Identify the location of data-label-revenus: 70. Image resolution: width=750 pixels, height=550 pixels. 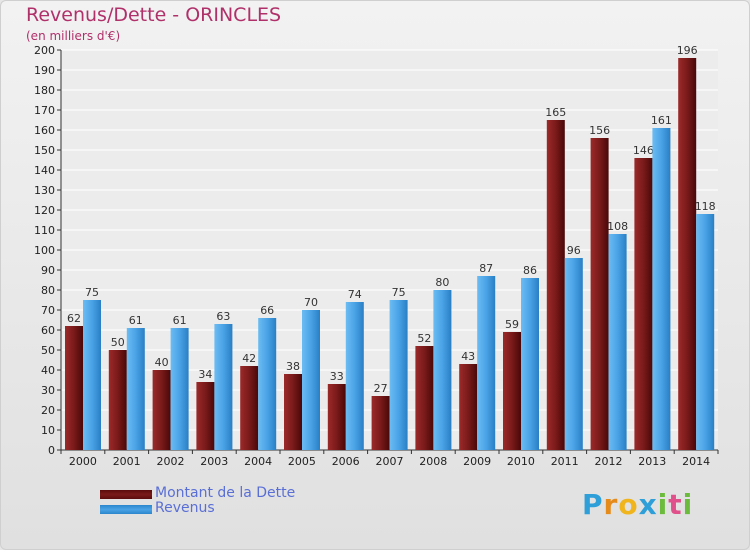
(311, 302).